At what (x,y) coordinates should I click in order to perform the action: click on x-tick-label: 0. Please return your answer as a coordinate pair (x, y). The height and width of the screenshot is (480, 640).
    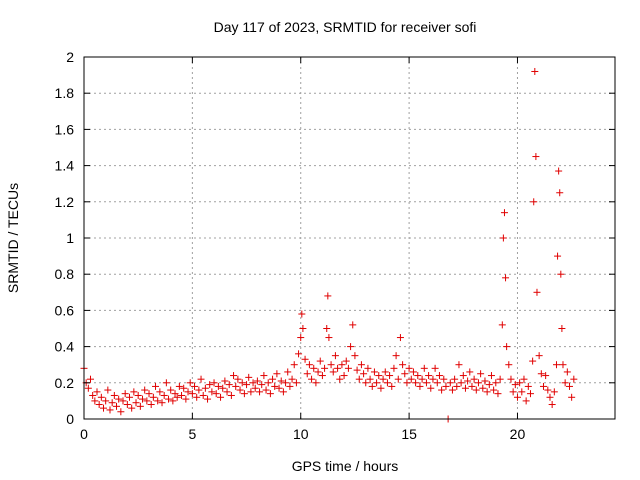
    Looking at the image, I should click on (84, 434).